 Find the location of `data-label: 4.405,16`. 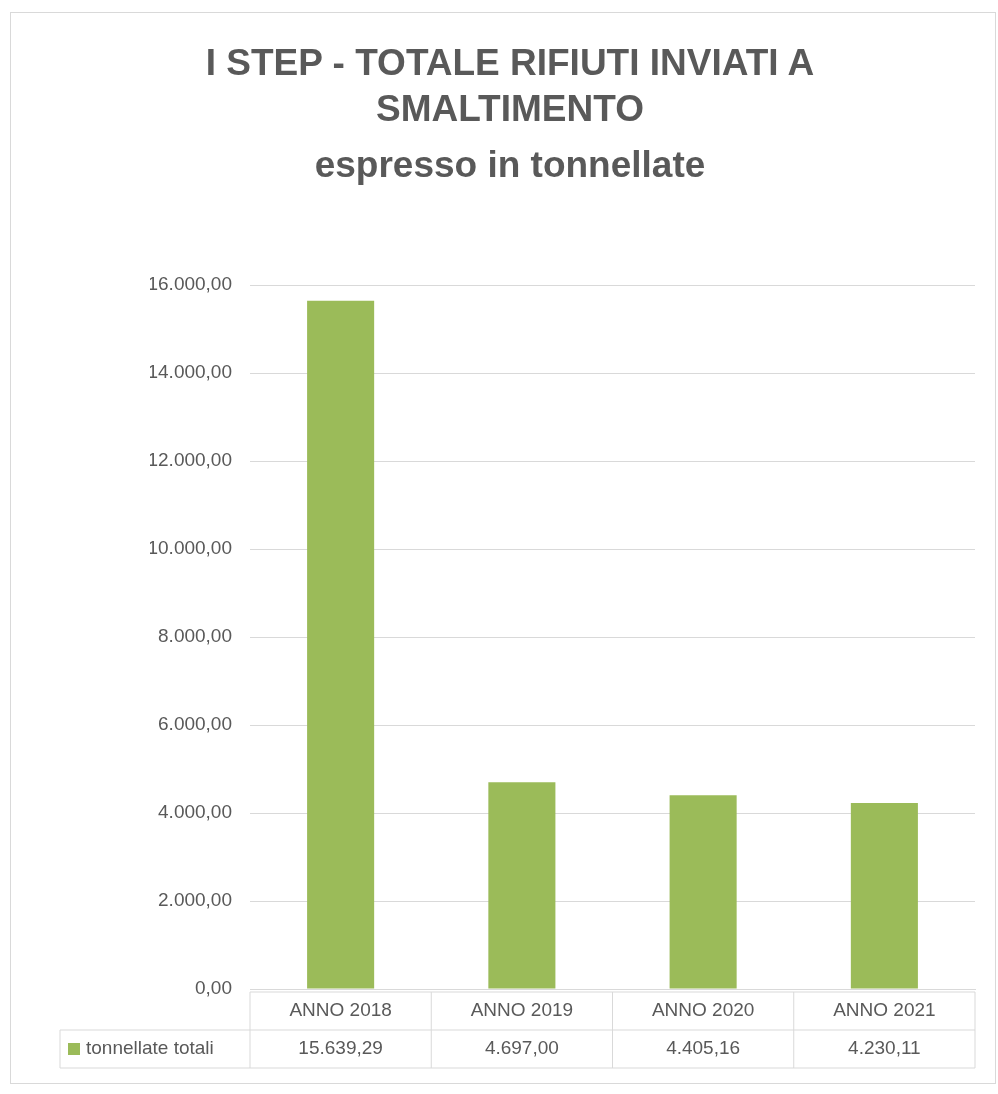

data-label: 4.405,16 is located at coordinates (703, 1048).